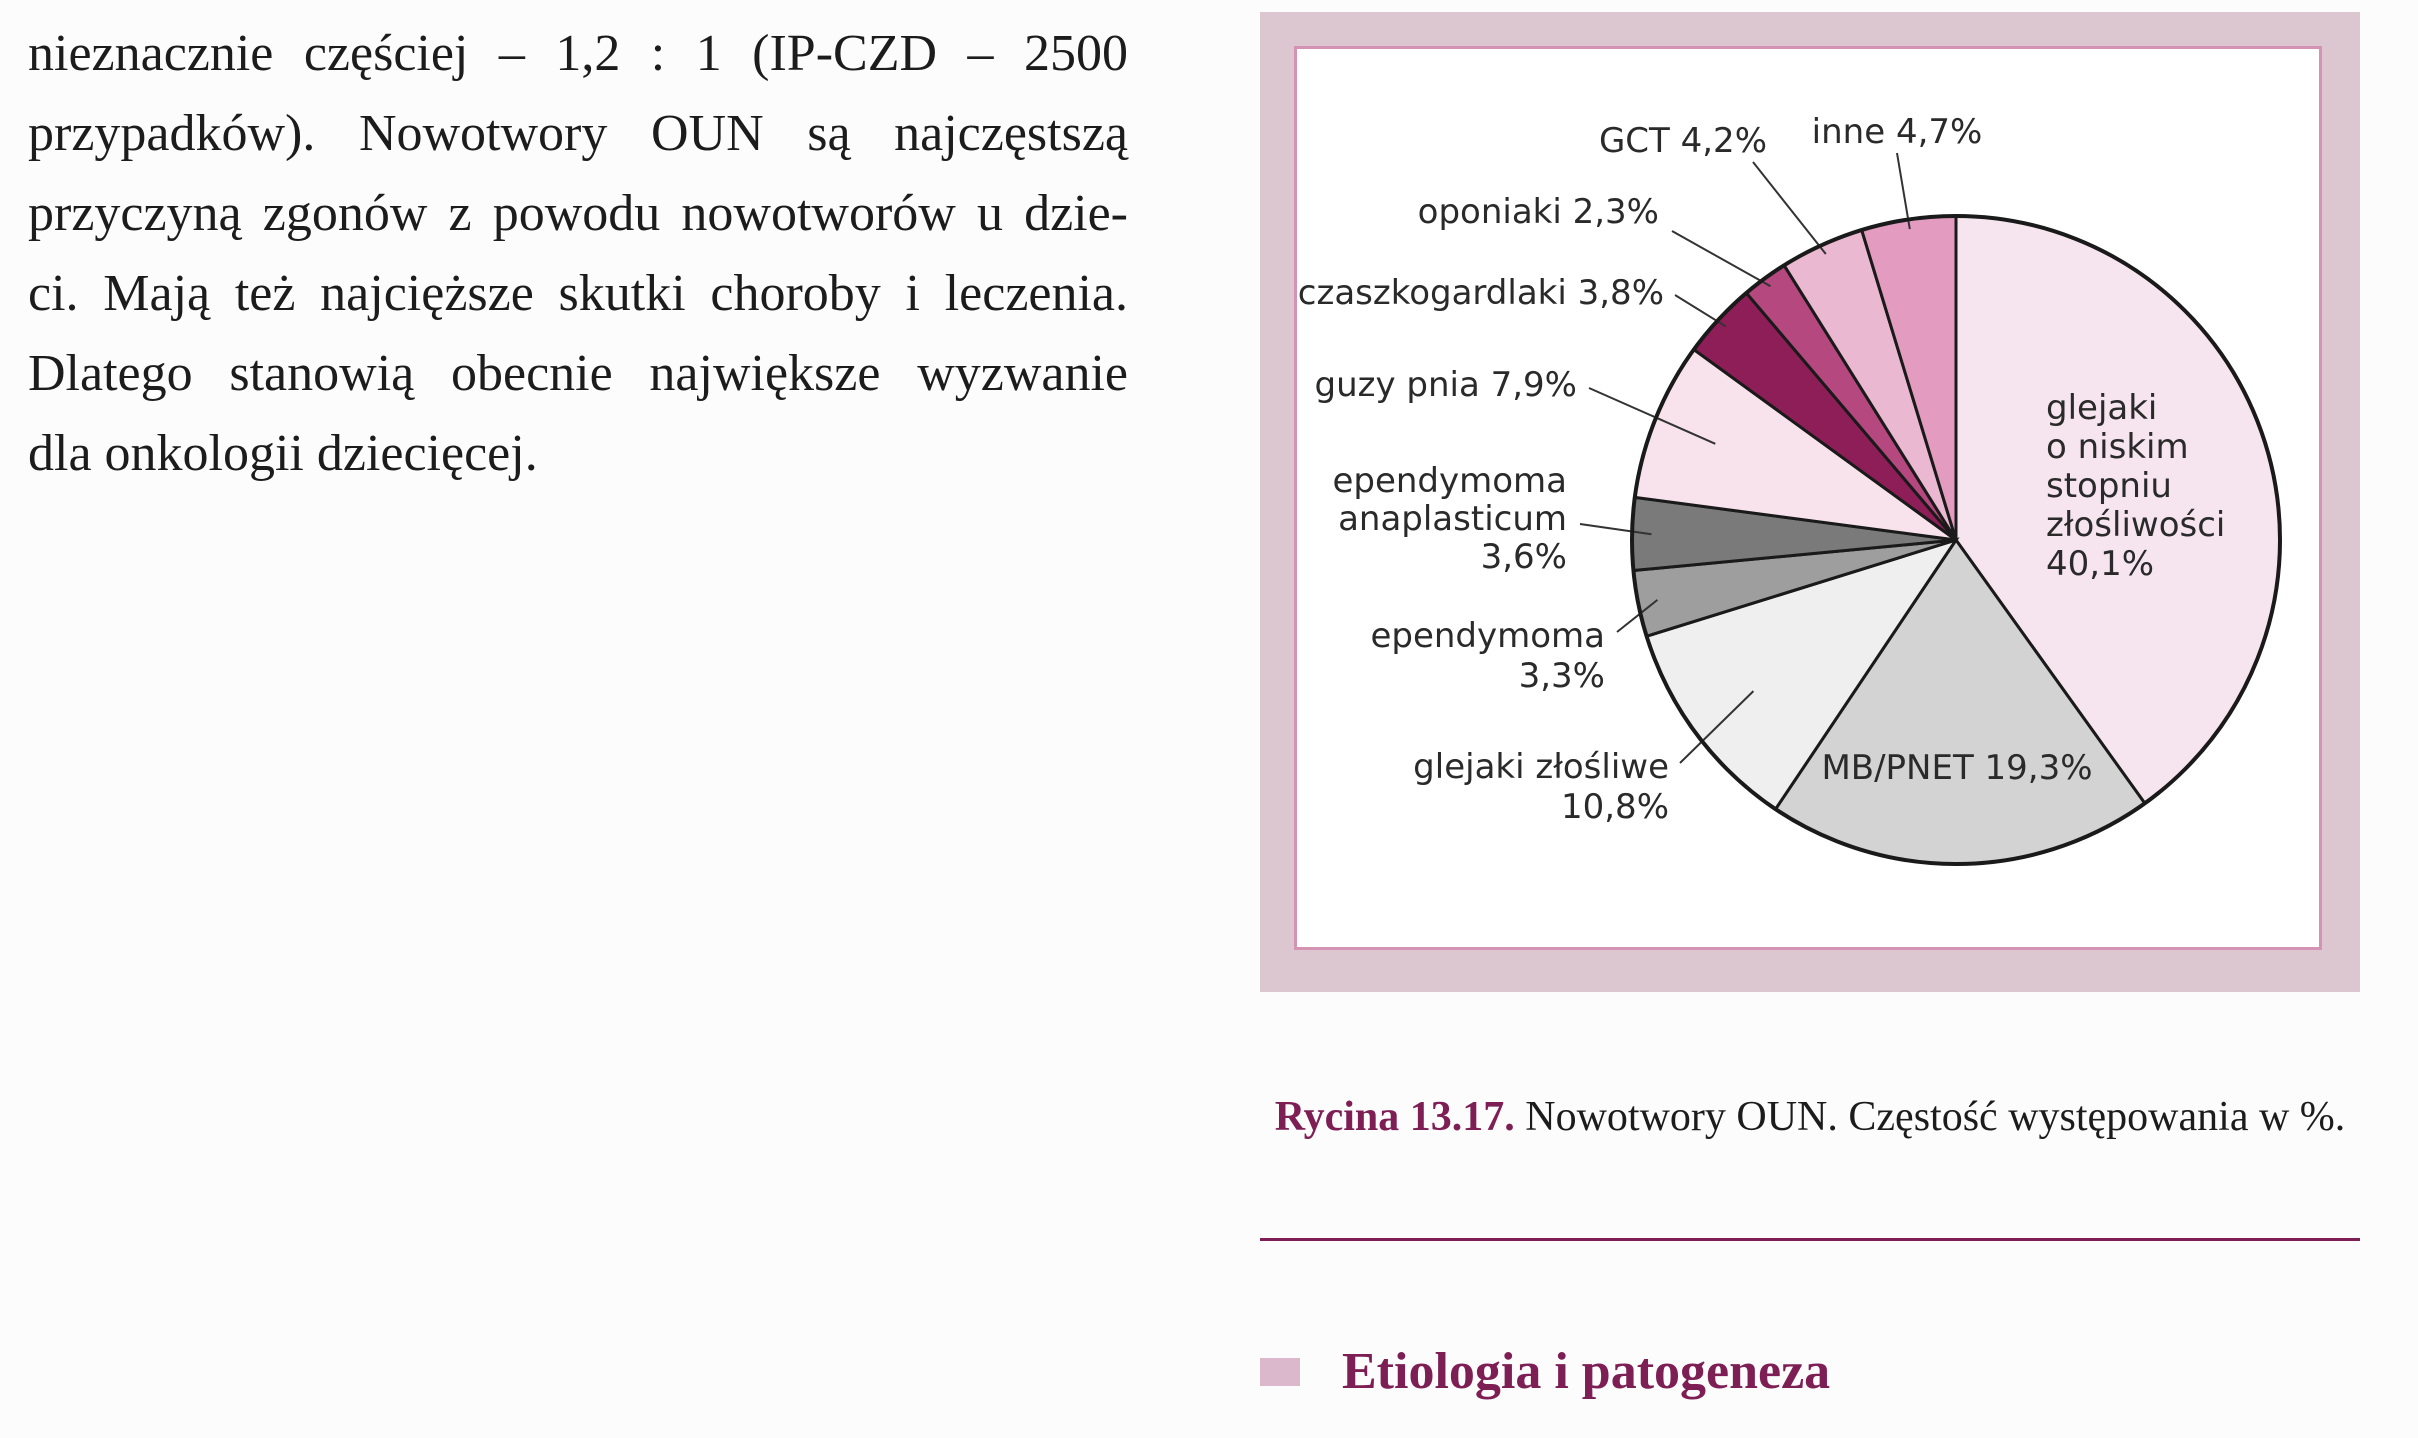  What do you see at coordinates (283, 453) in the screenshot?
I see `paragraph-line: dla onkologii dziecięcej.` at bounding box center [283, 453].